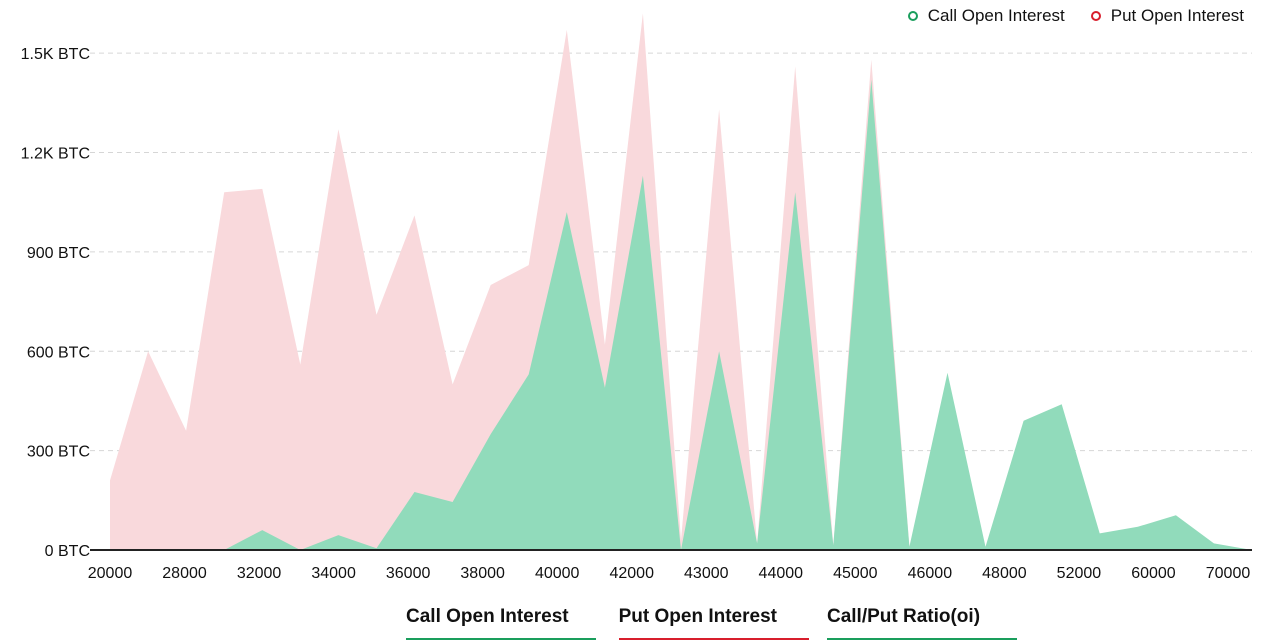  I want to click on x-tick-label: 45000, so click(855, 573).